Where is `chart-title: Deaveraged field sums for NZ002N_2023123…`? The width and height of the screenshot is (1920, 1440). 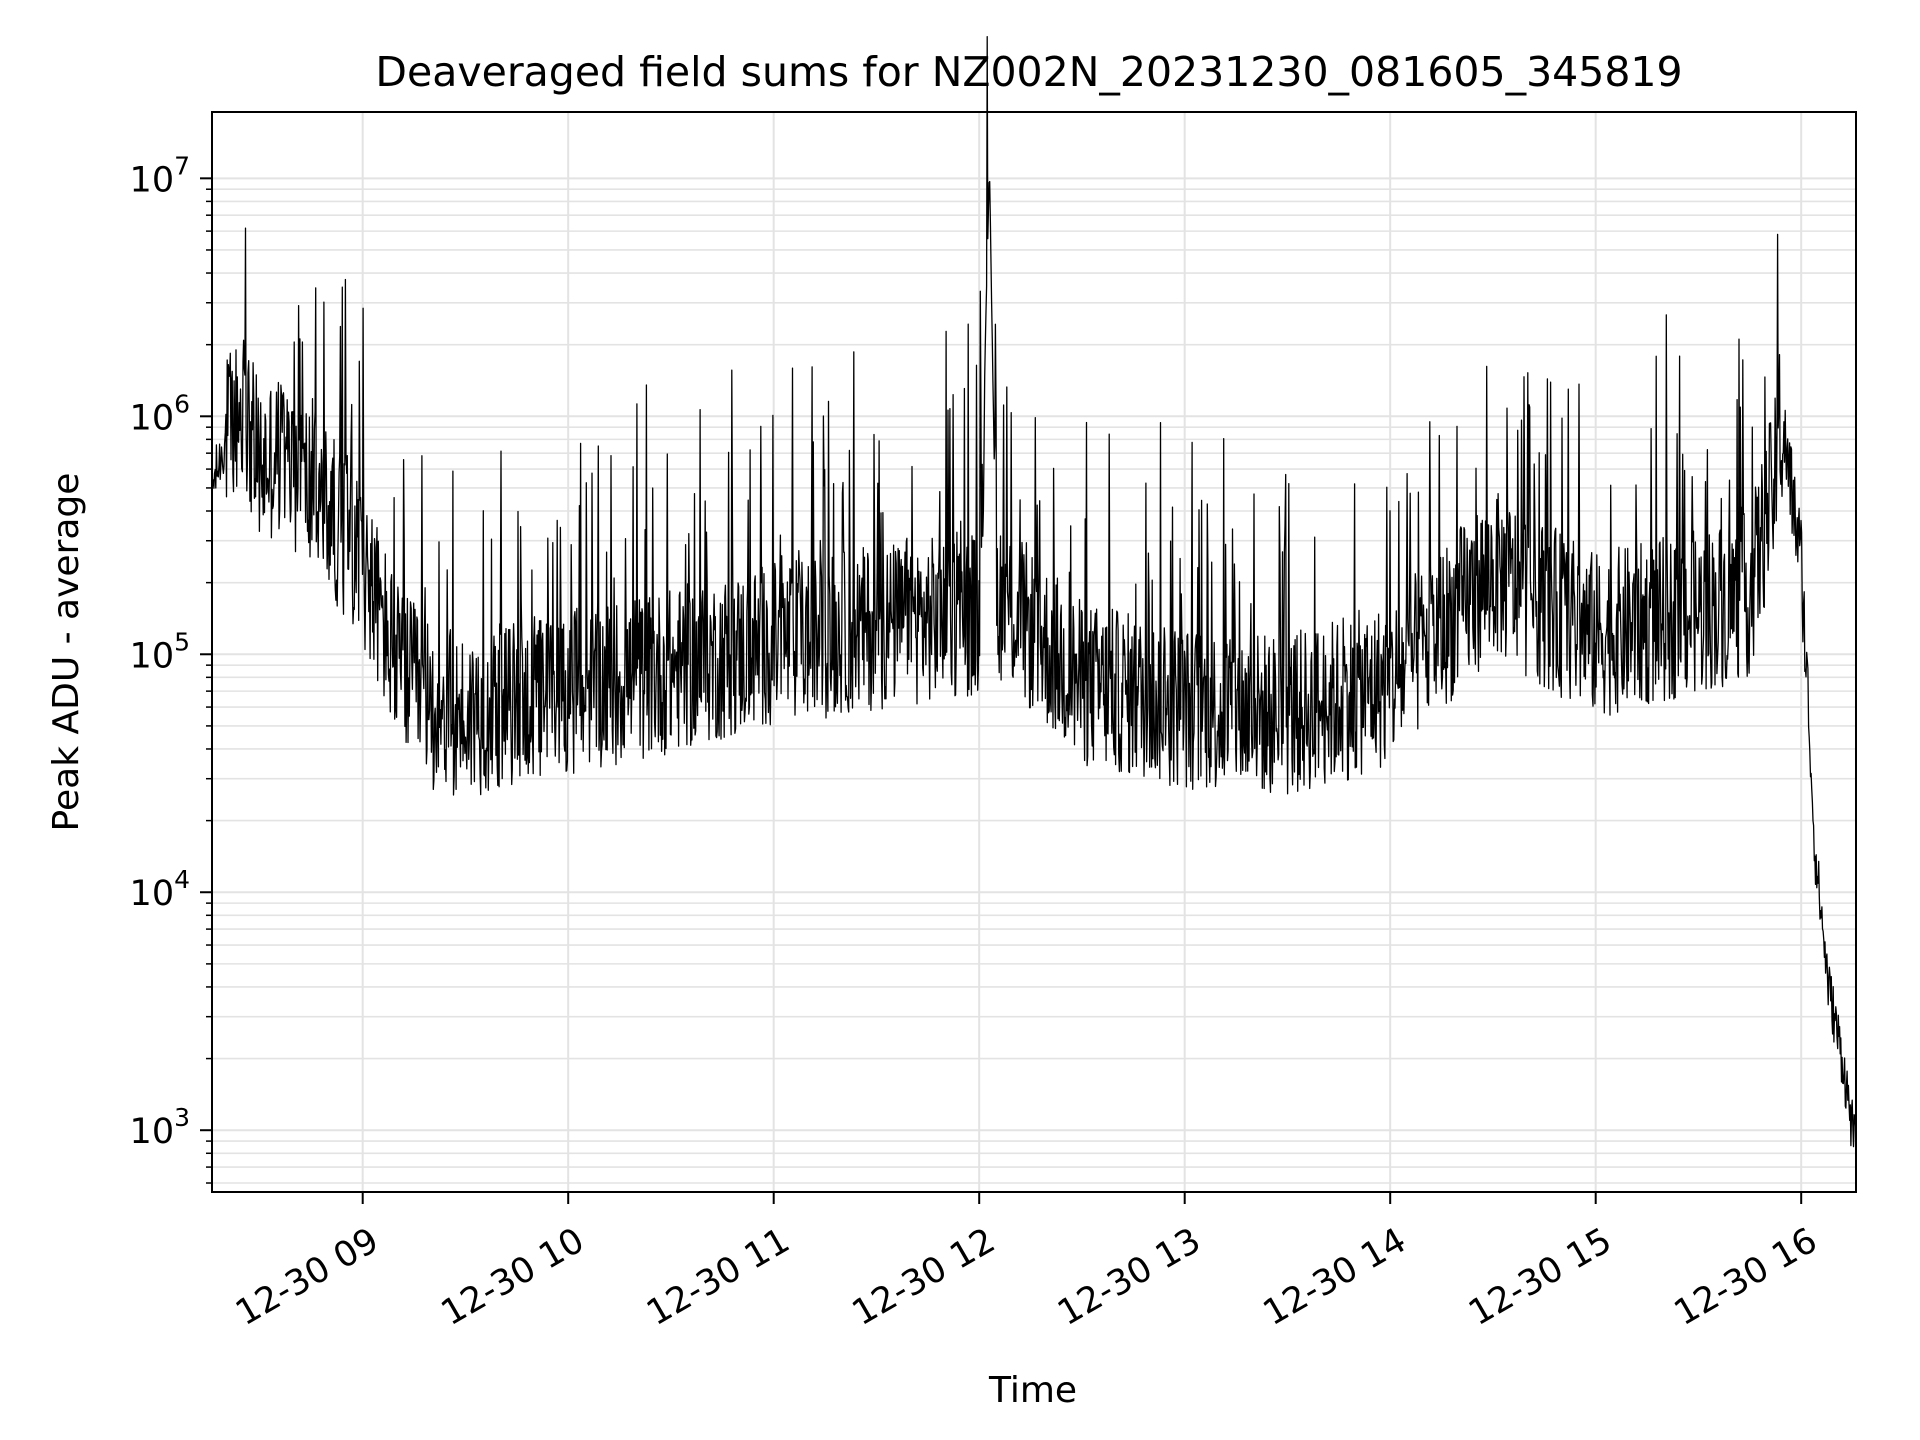
chart-title: Deaveraged field sums for NZ002N_2023123… is located at coordinates (1028, 72).